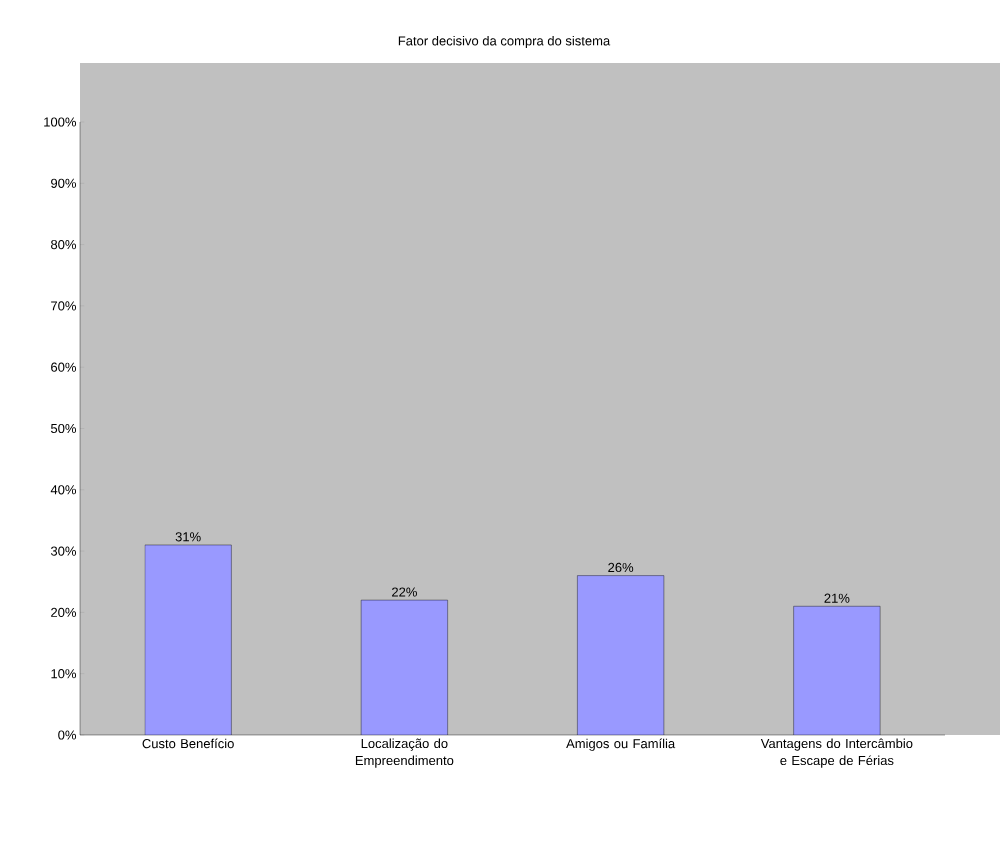 The image size is (1008, 850). Describe the element at coordinates (404, 592) in the screenshot. I see `data-label: 22%` at that location.